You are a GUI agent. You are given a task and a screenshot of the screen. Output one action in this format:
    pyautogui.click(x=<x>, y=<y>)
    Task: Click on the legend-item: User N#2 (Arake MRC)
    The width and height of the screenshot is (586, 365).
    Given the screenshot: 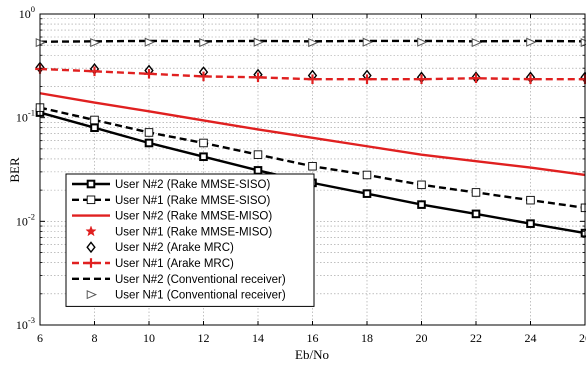 What is the action you would take?
    pyautogui.click(x=160, y=247)
    